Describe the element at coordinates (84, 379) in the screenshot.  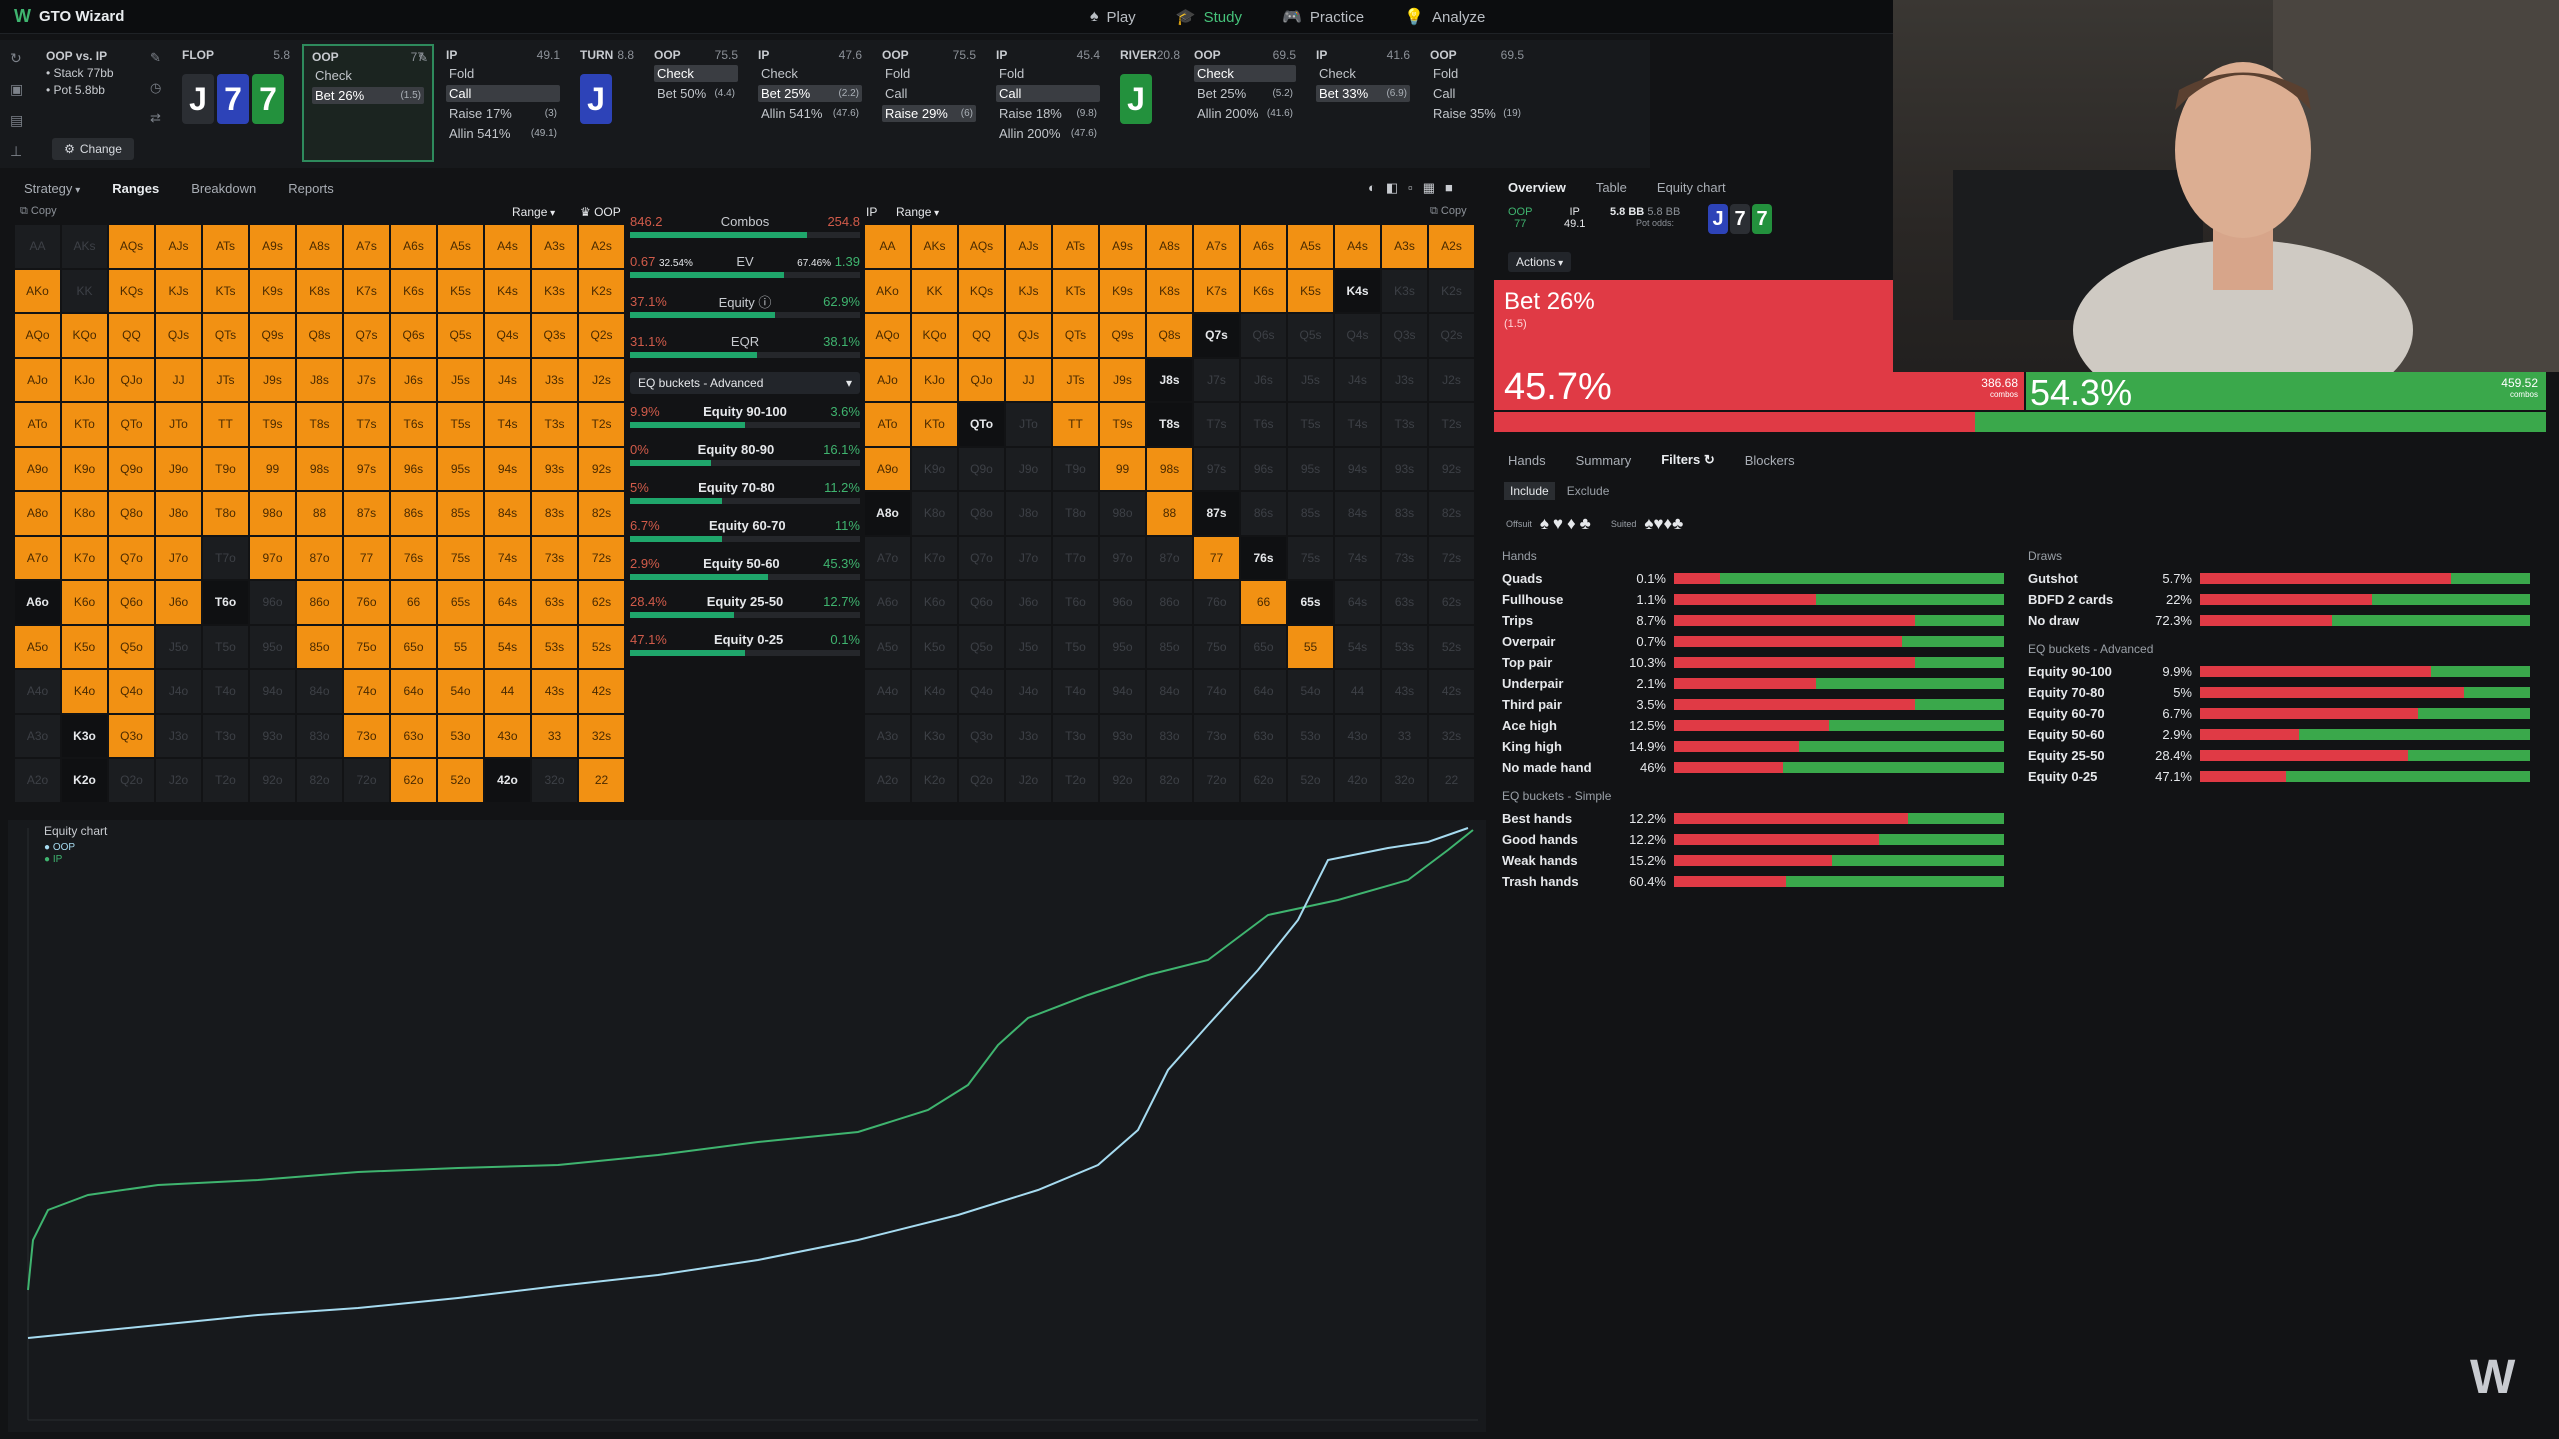
I see `hand-cell: KJo` at that location.